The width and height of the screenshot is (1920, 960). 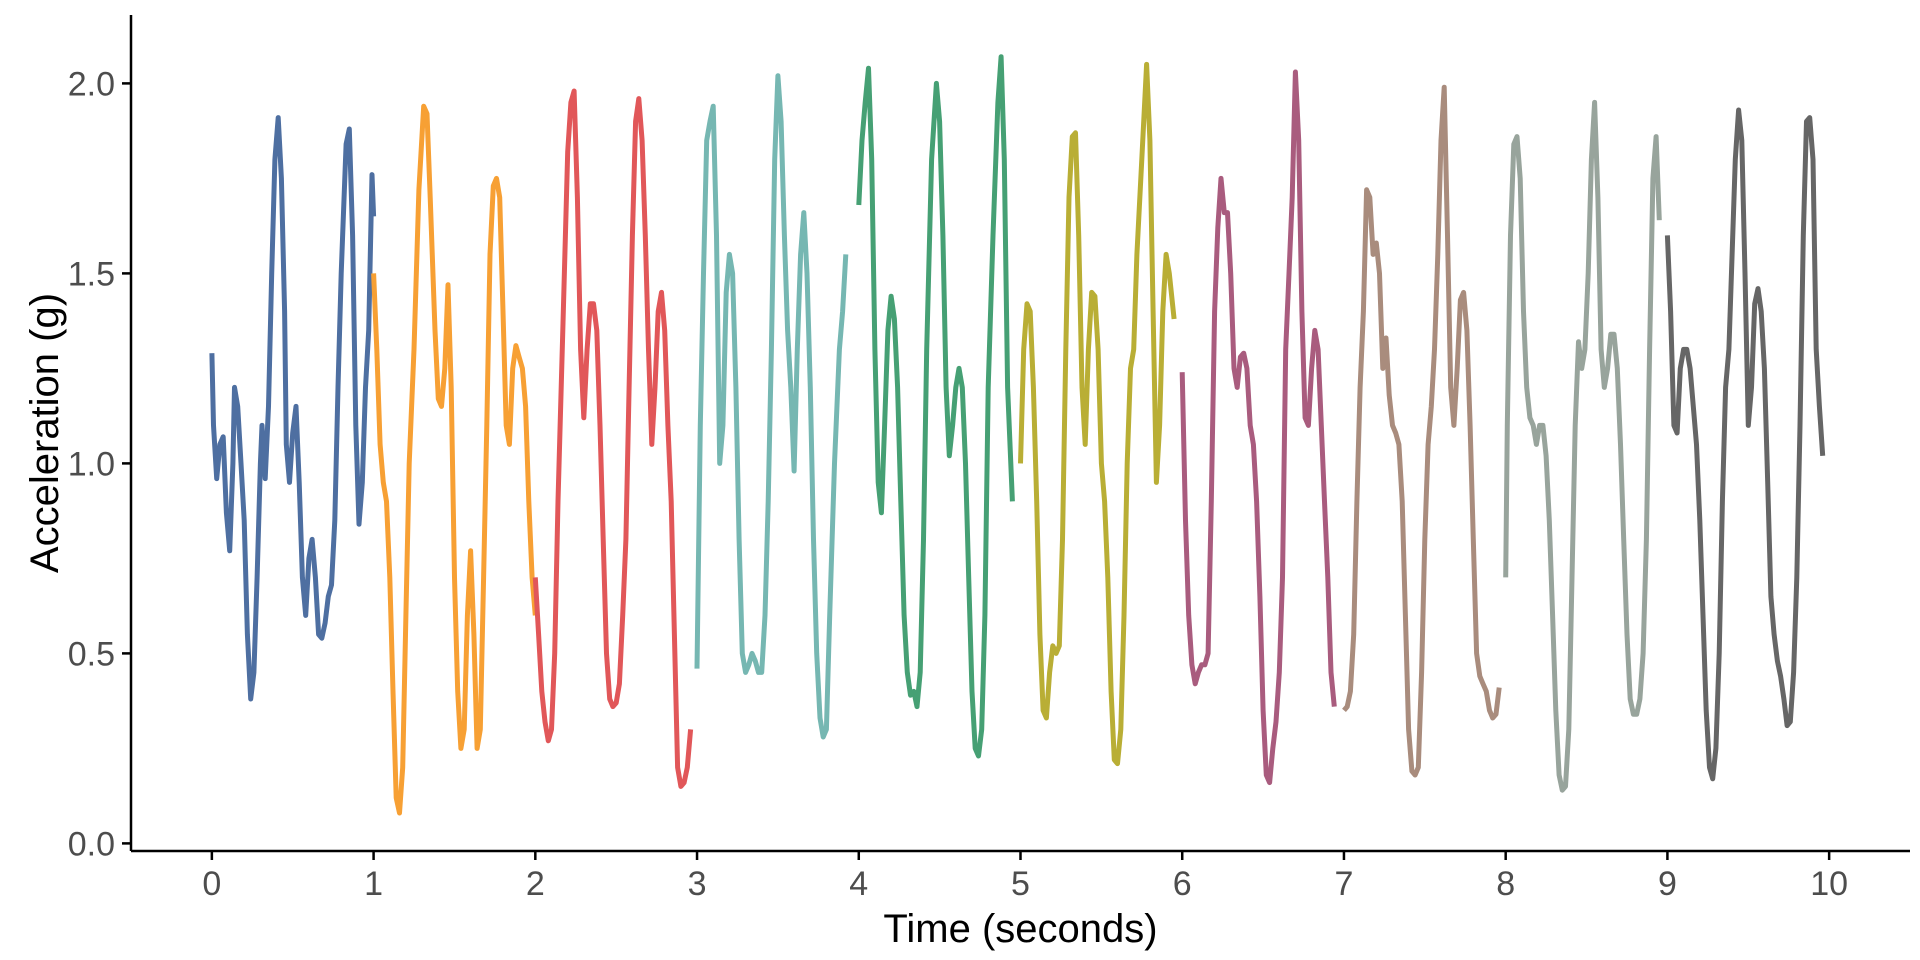 What do you see at coordinates (1343, 884) in the screenshot?
I see `x-tick-label: 7` at bounding box center [1343, 884].